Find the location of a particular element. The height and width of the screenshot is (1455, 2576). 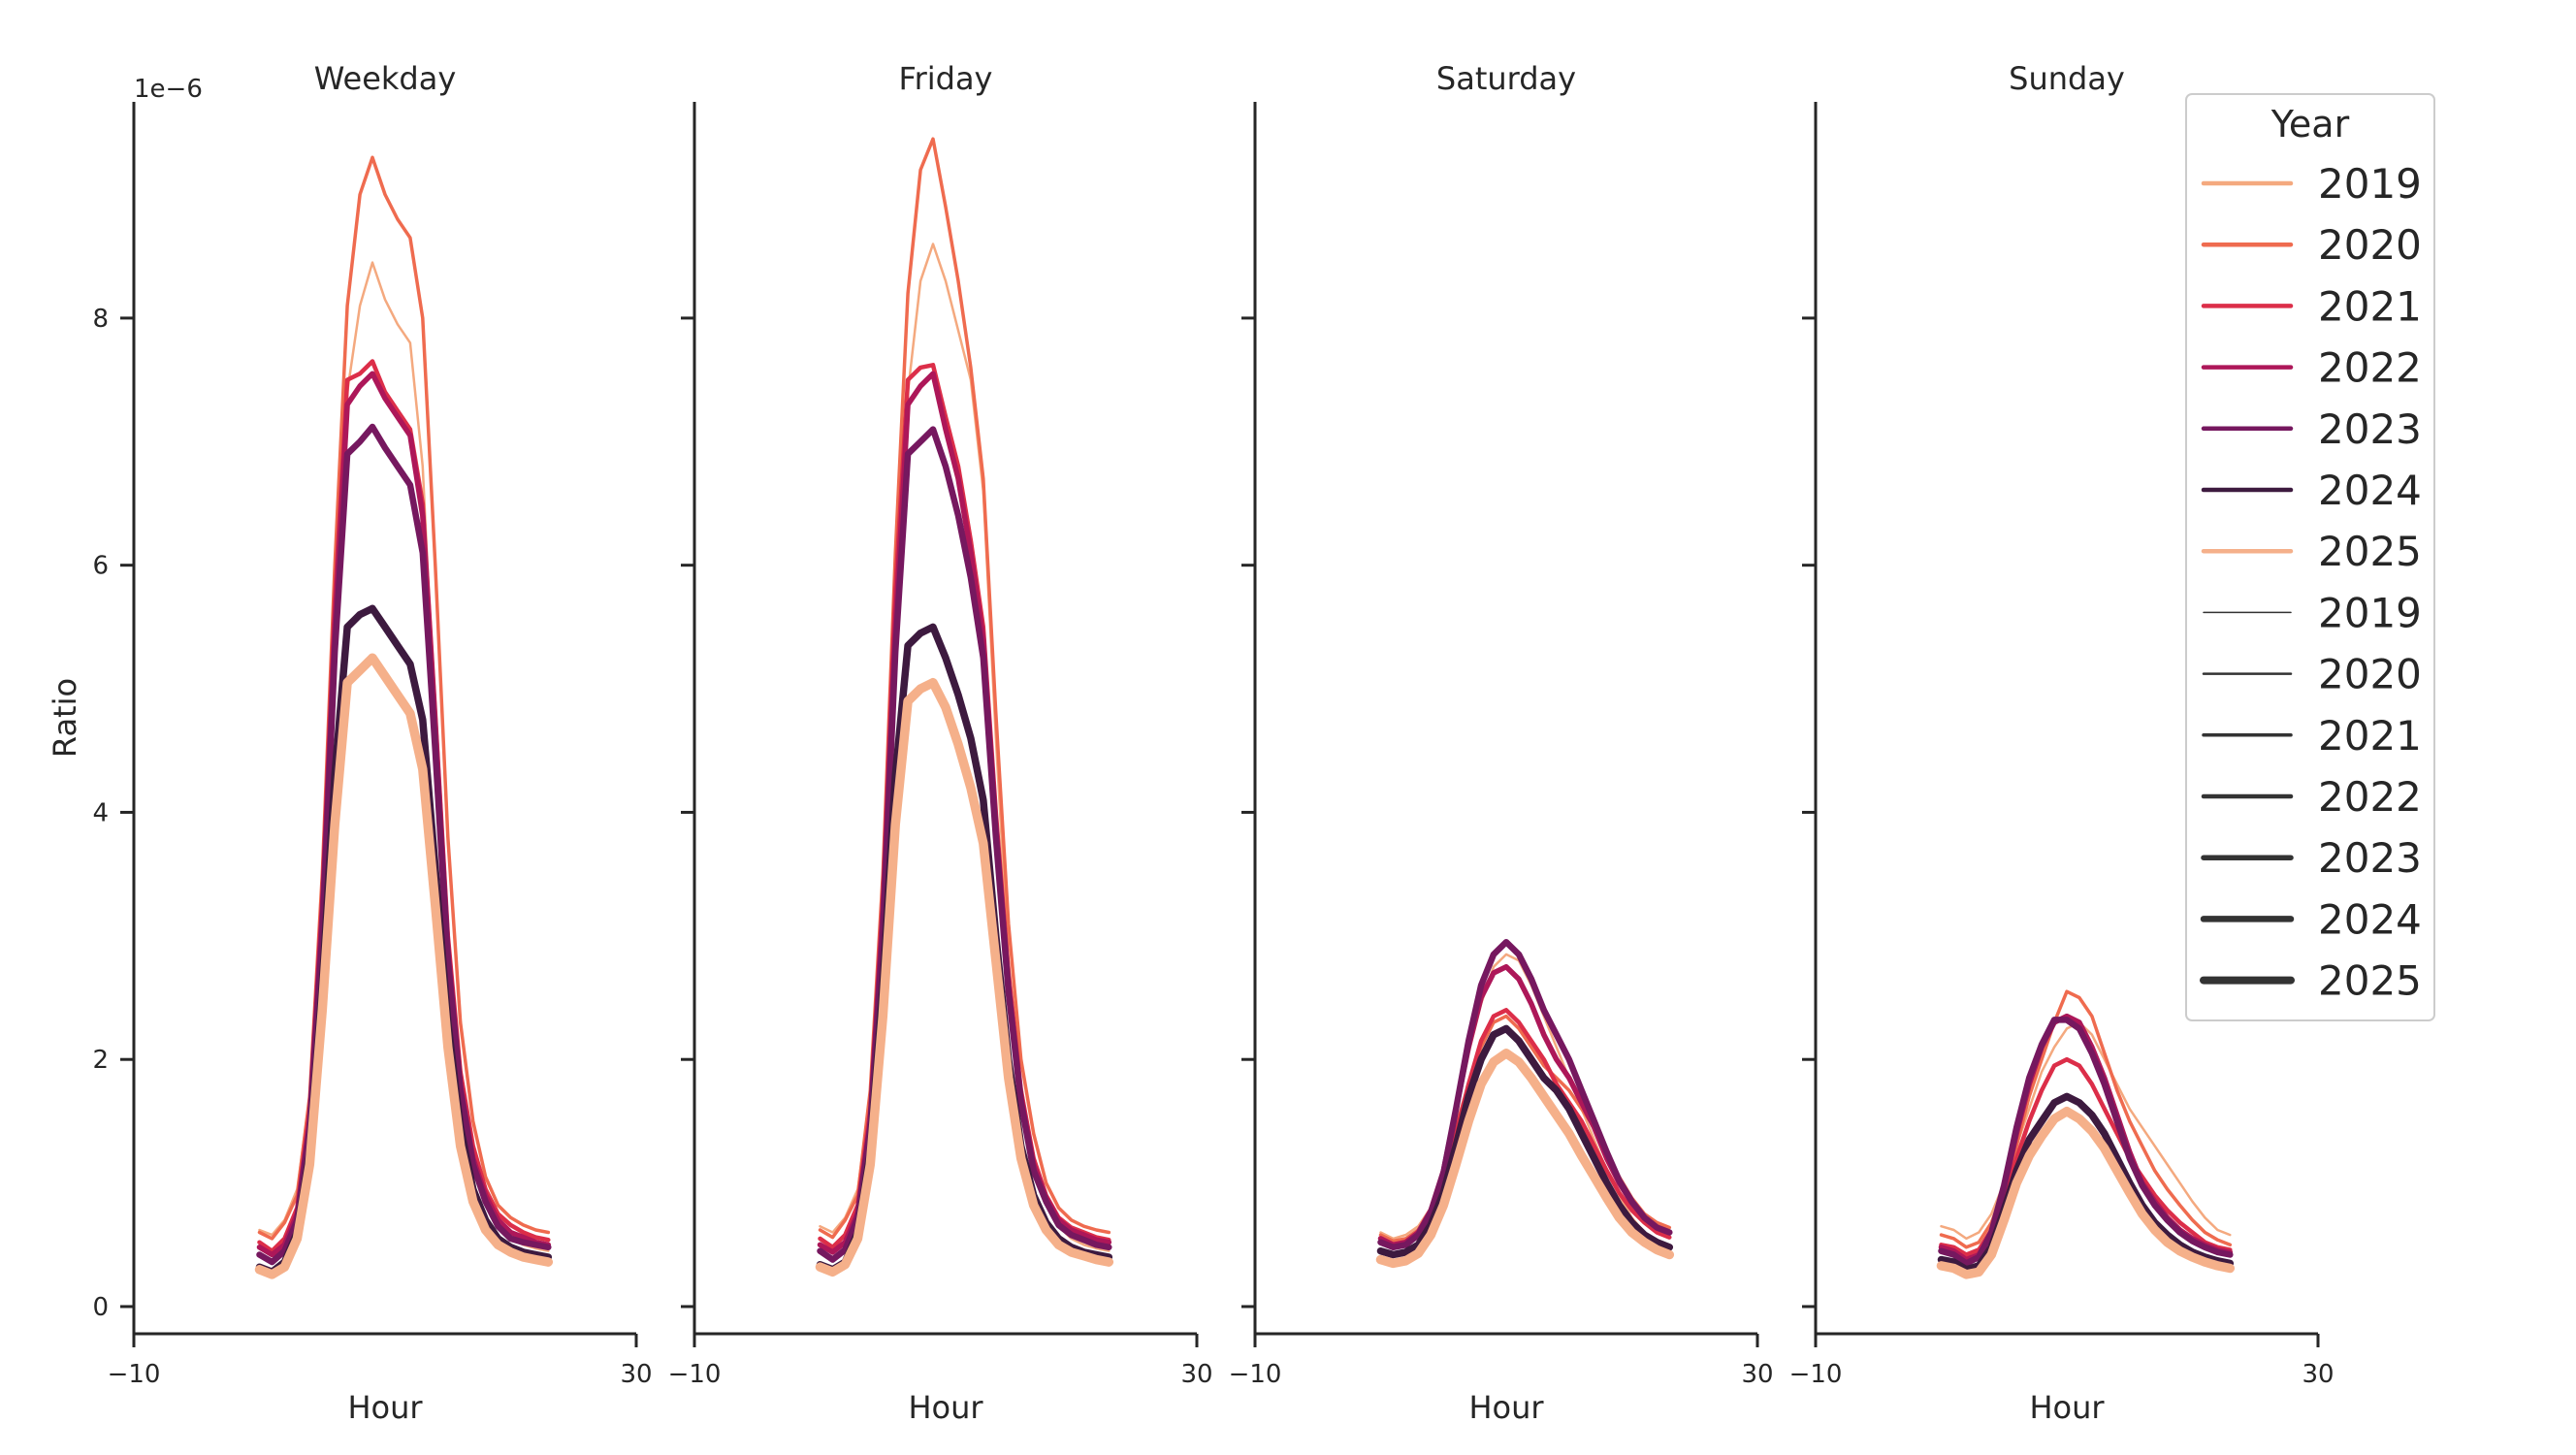

y-offset-text: 1e−6 is located at coordinates (168, 89).